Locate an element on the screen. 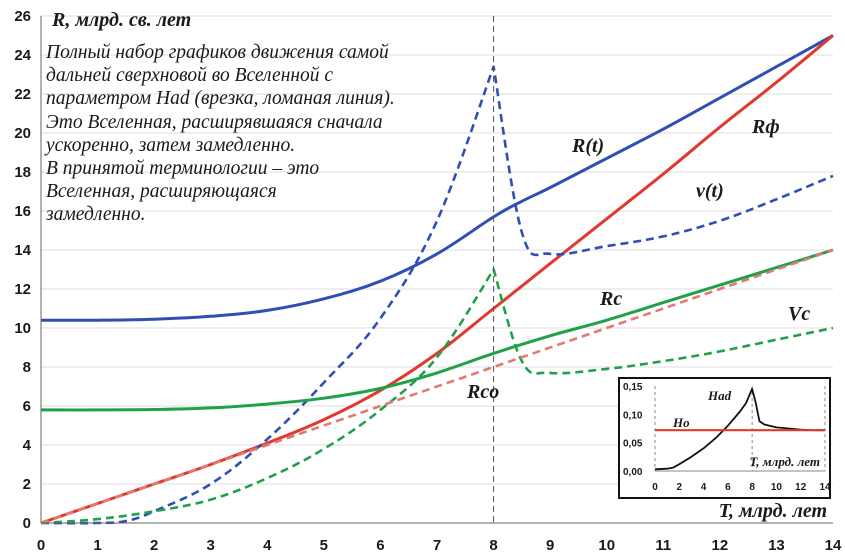 The image size is (845, 555). inset-series-label-ho: Ho is located at coordinates (681, 422).